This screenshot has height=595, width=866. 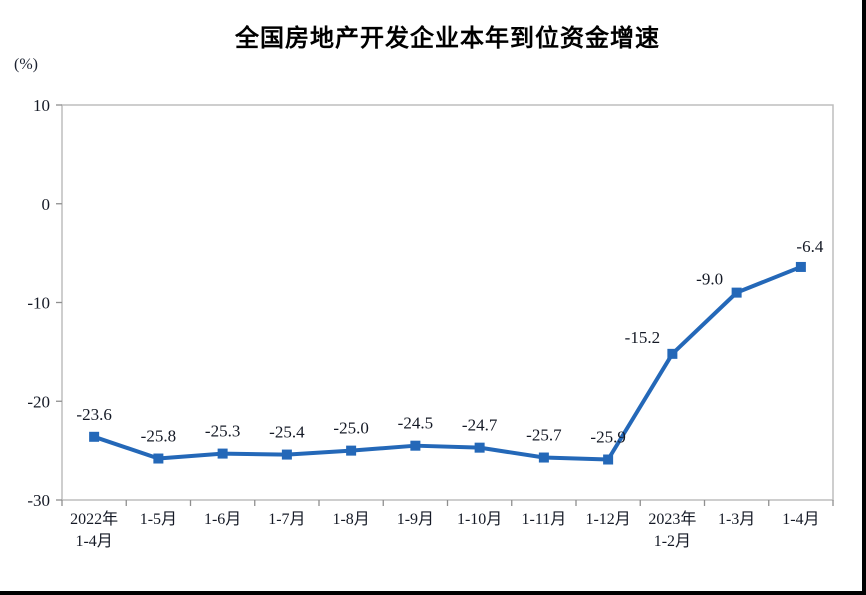 What do you see at coordinates (93, 414) in the screenshot?
I see `data-point-label: -23.6` at bounding box center [93, 414].